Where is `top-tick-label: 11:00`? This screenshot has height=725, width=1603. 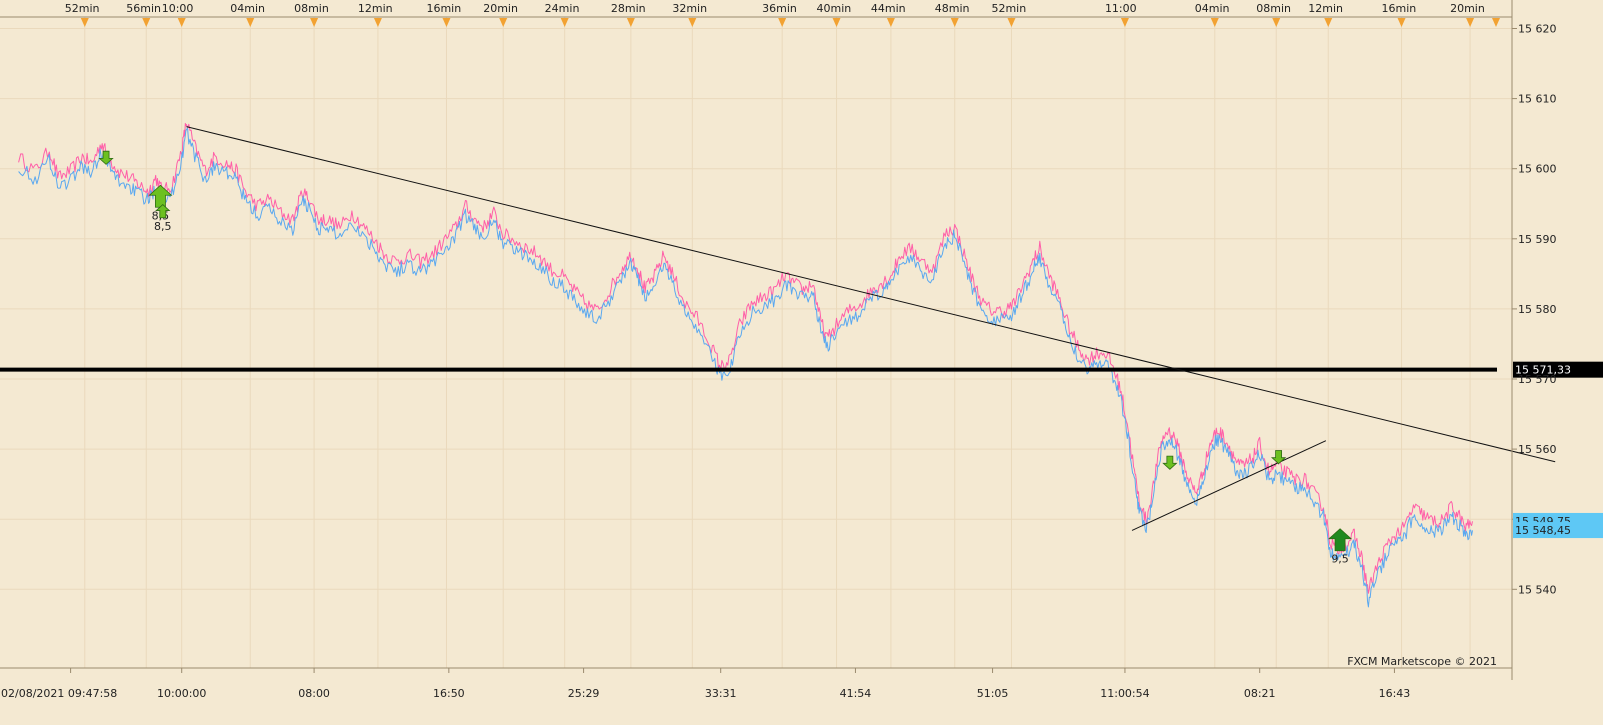 top-tick-label: 11:00 is located at coordinates (1121, 8).